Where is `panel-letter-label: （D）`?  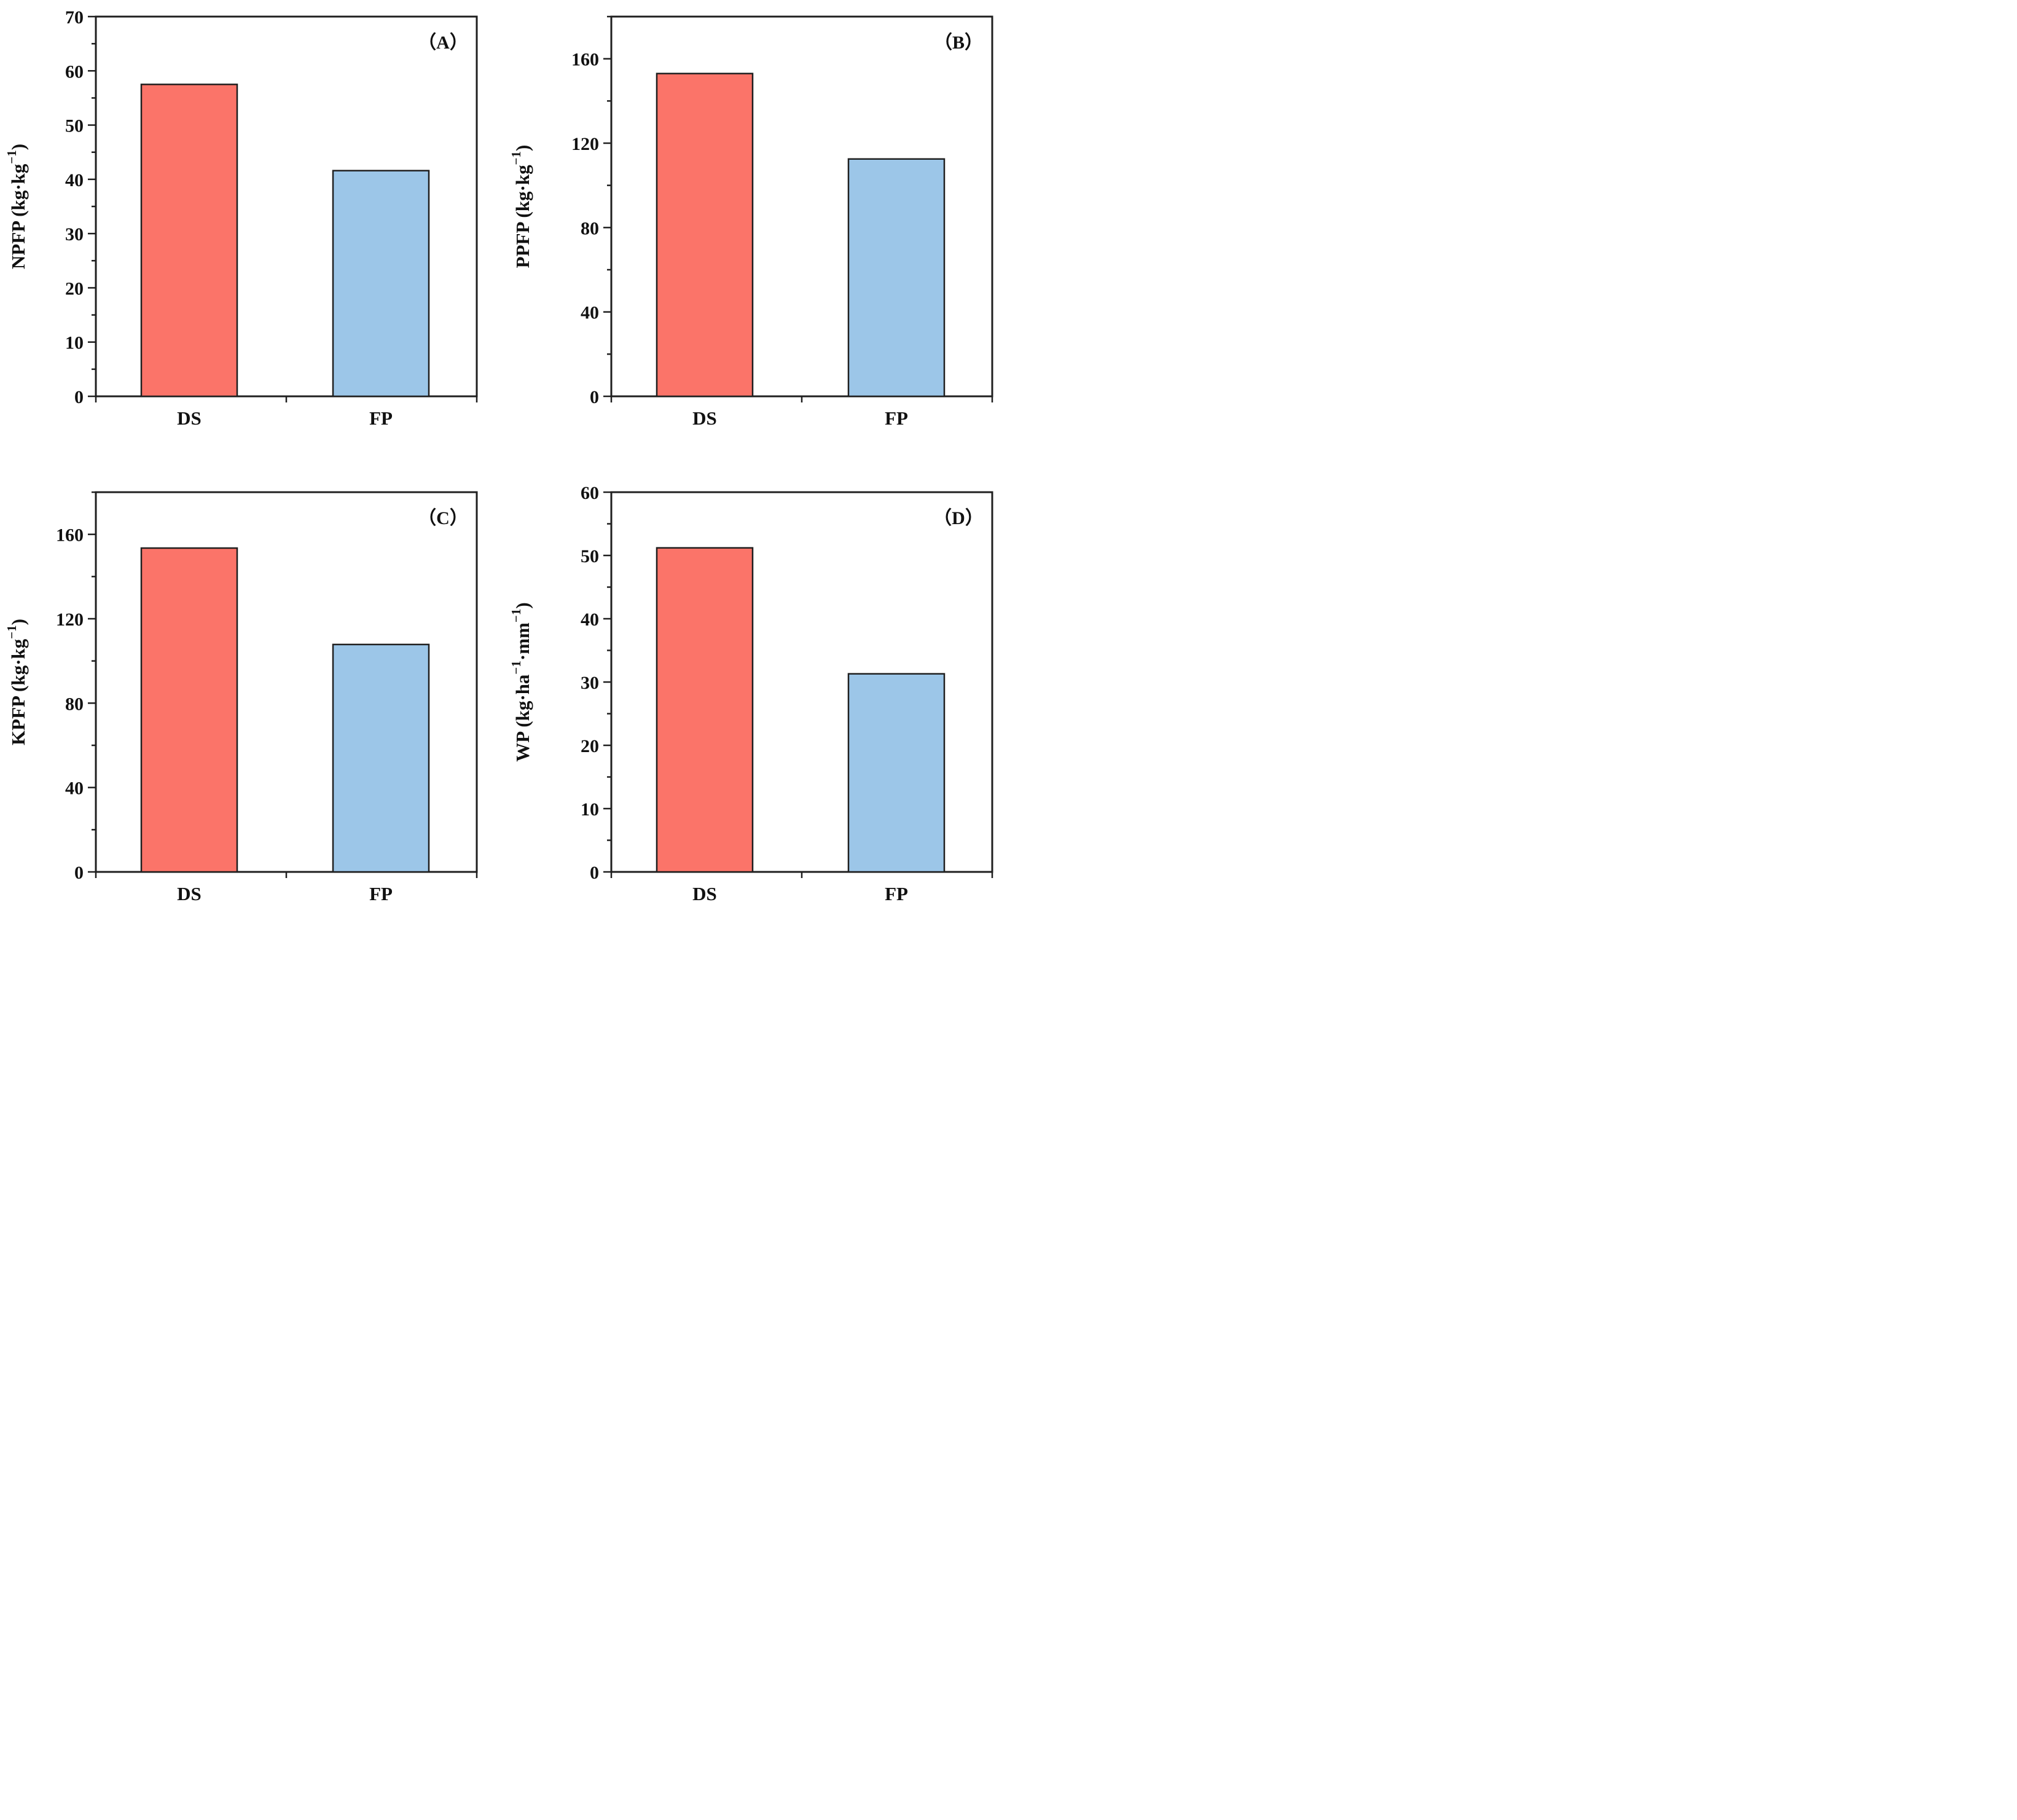
panel-letter-label: （D） is located at coordinates (958, 518).